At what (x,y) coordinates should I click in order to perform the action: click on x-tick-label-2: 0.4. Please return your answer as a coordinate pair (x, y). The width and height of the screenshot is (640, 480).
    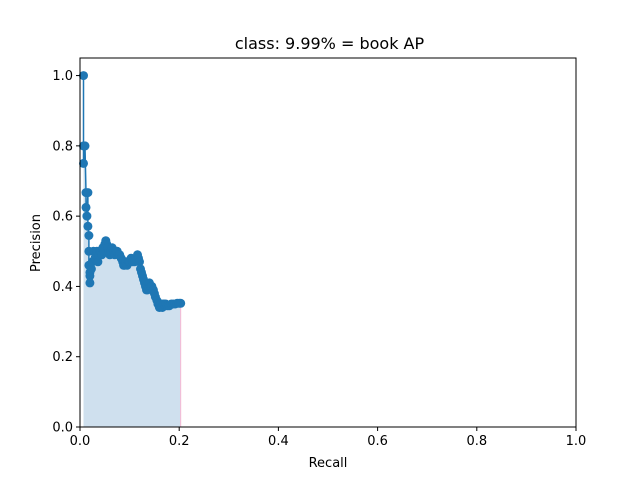
    Looking at the image, I should click on (278, 441).